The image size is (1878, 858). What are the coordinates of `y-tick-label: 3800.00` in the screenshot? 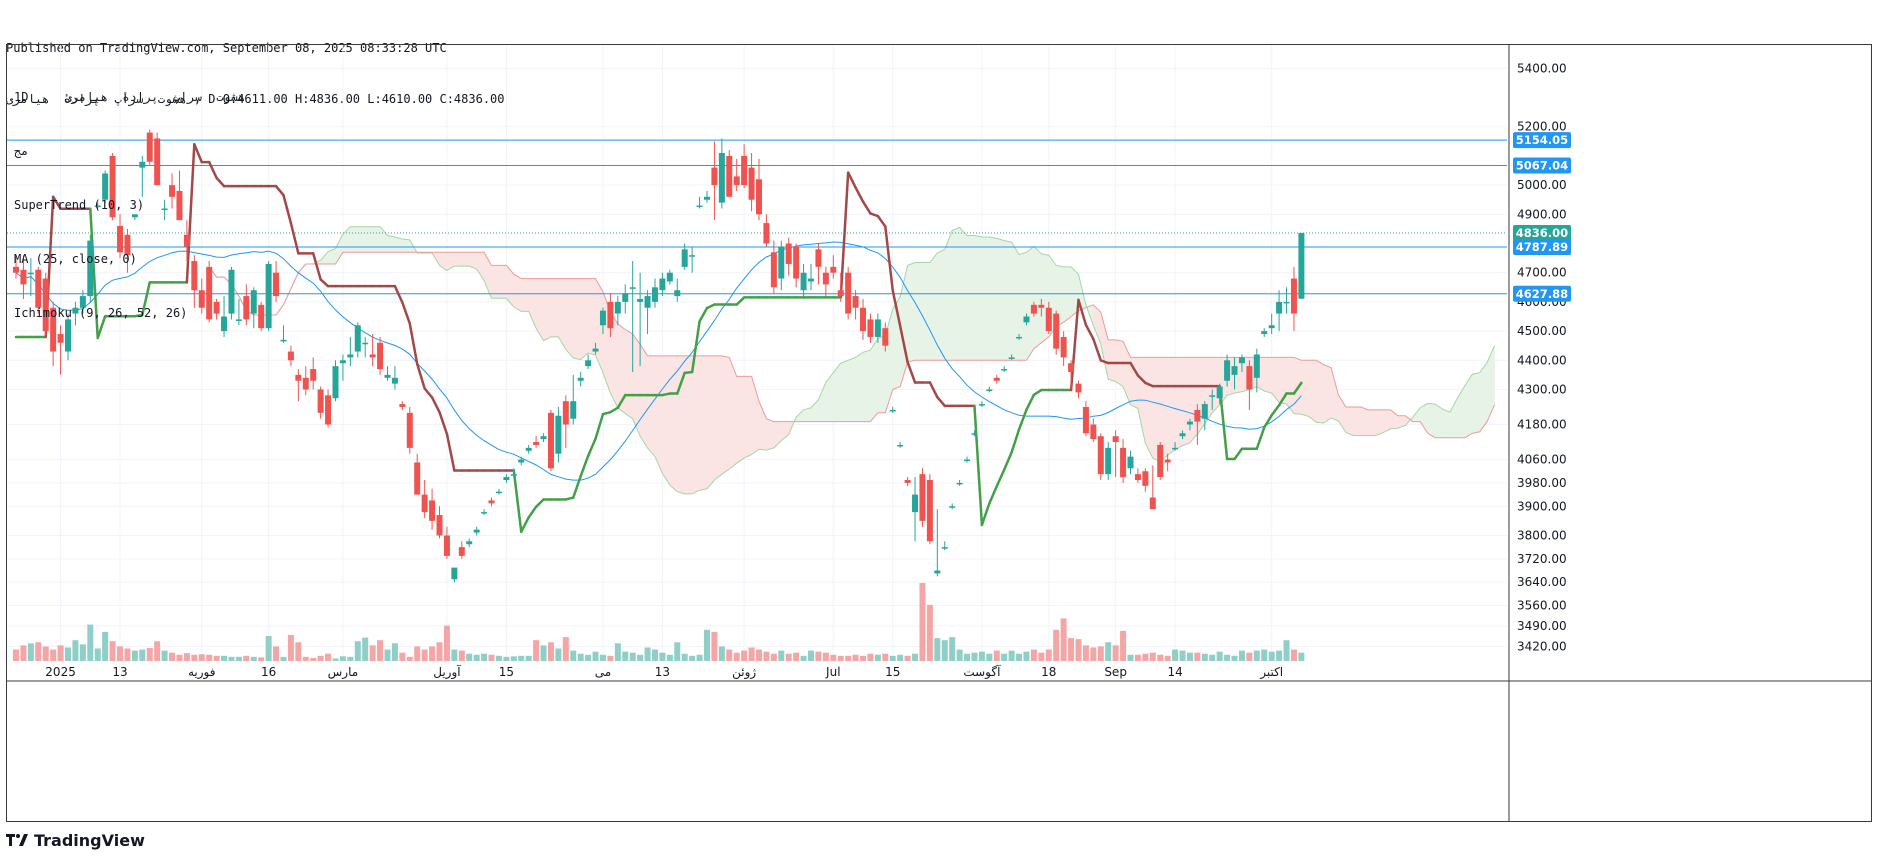 It's located at (1542, 535).